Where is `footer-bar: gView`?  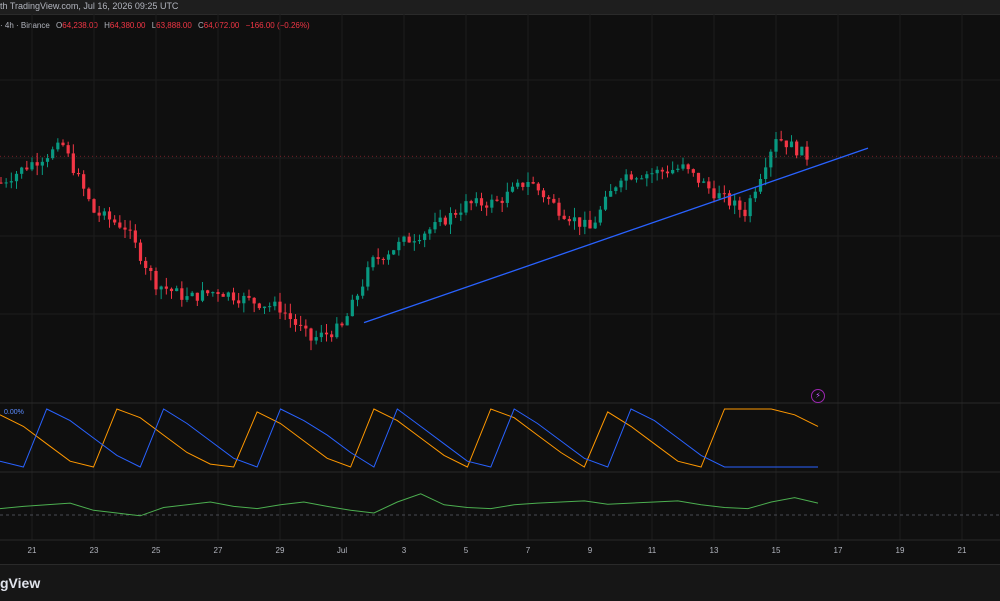
footer-bar: gView is located at coordinates (500, 582).